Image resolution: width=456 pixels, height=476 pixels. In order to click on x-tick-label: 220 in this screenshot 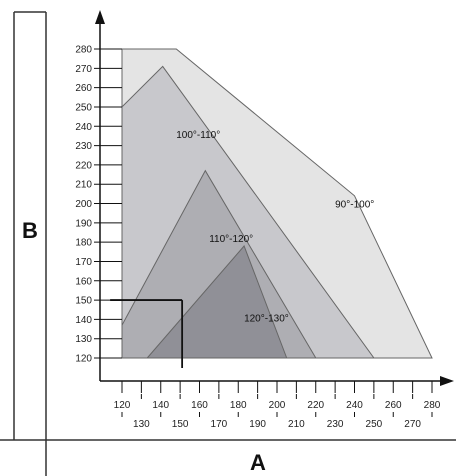, I will do `click(315, 405)`.